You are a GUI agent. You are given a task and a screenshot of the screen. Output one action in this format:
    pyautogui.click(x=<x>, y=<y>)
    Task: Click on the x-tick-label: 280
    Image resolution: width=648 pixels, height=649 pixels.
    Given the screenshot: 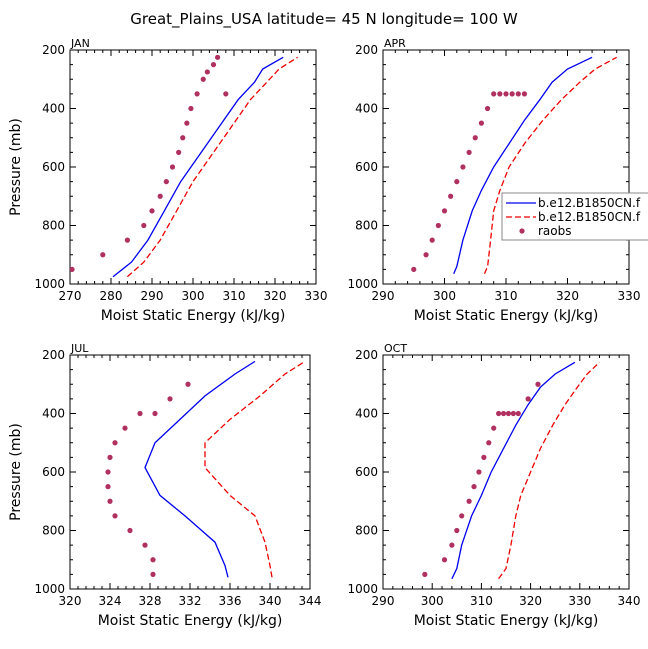 What is the action you would take?
    pyautogui.click(x=111, y=296)
    